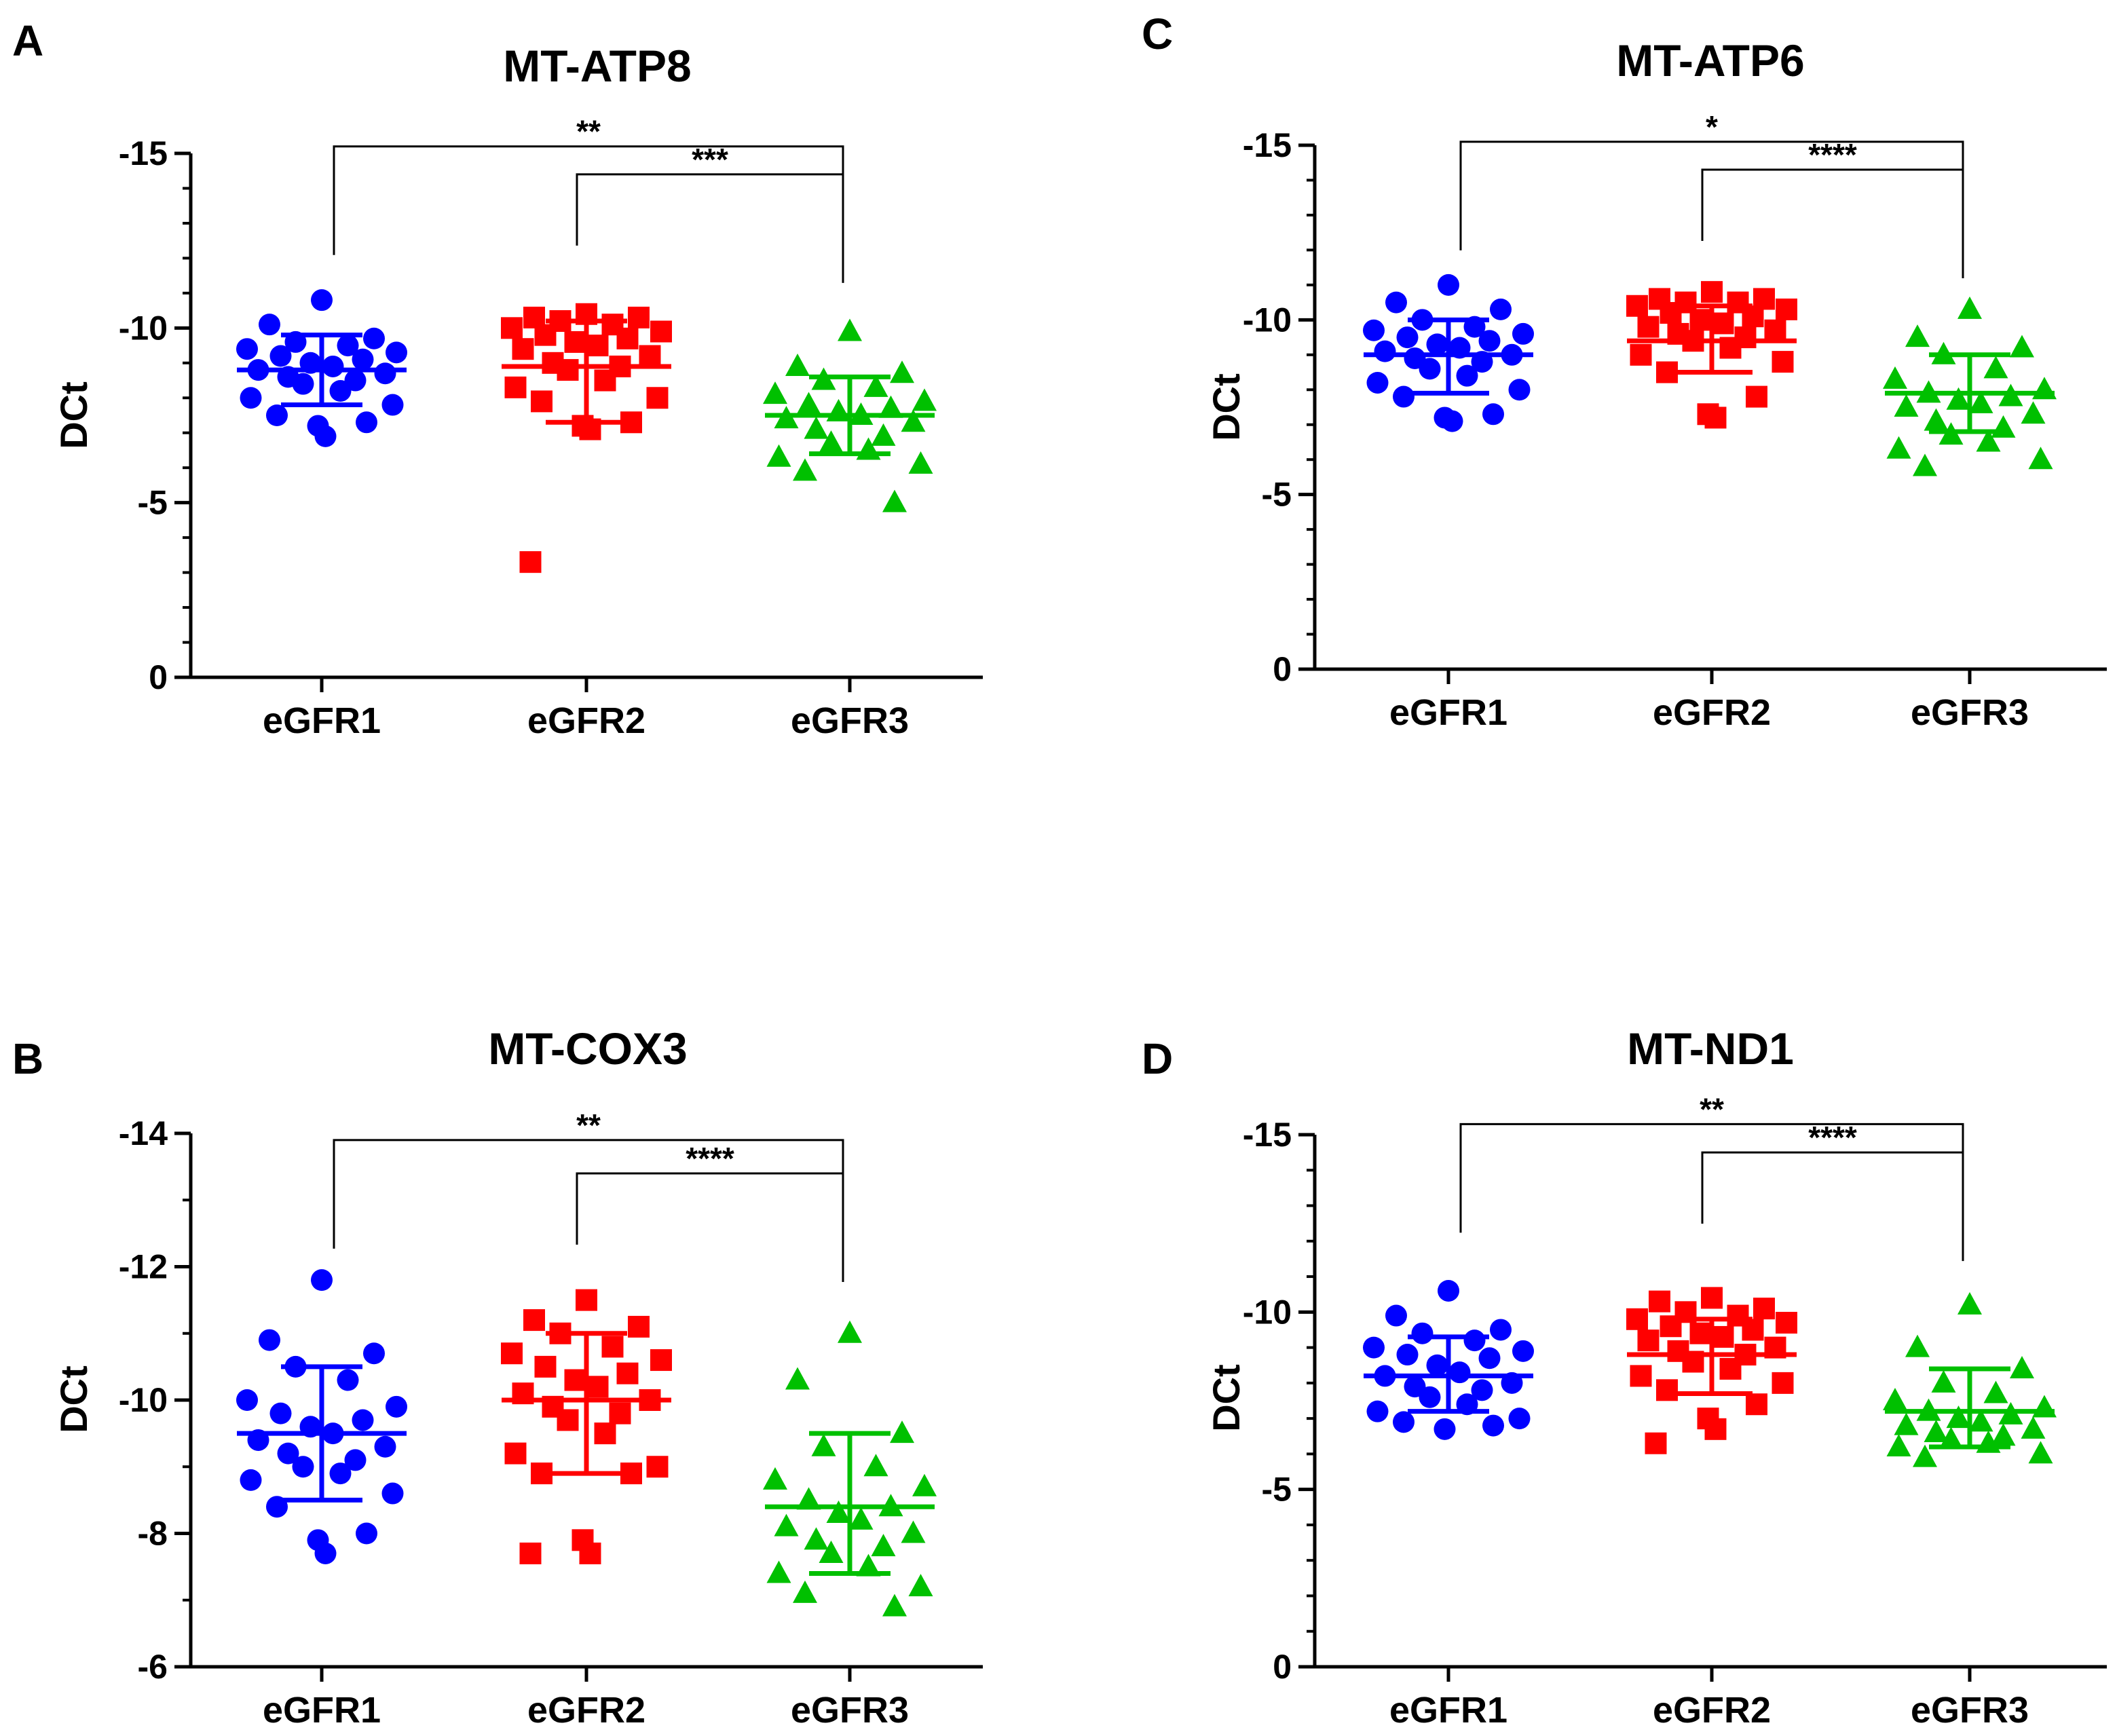  What do you see at coordinates (1448, 712) in the screenshot?
I see `x-tick-label: eGFR1` at bounding box center [1448, 712].